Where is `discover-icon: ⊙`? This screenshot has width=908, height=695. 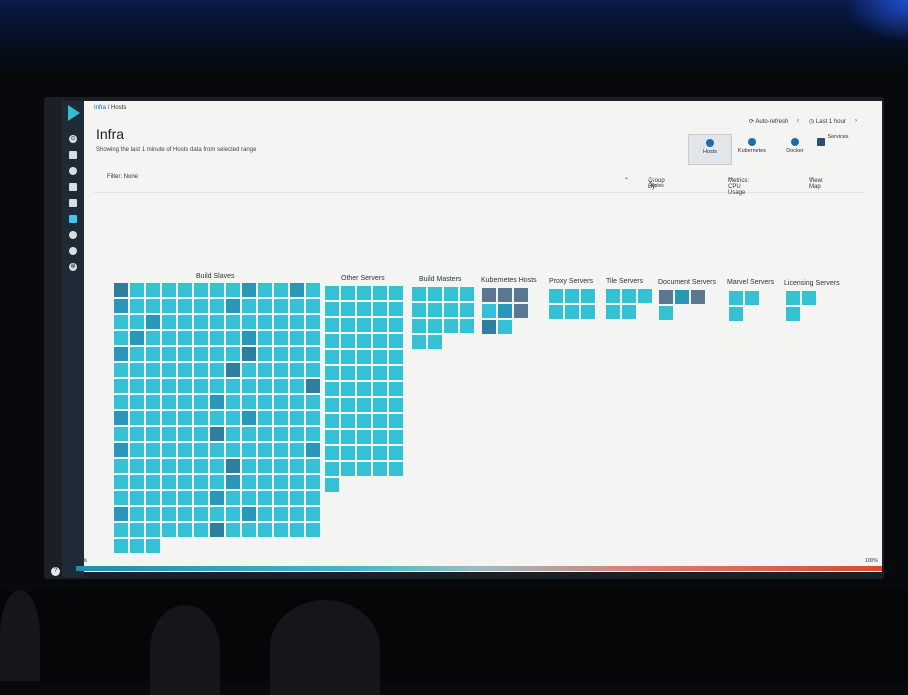 discover-icon: ⊙ is located at coordinates (73, 139).